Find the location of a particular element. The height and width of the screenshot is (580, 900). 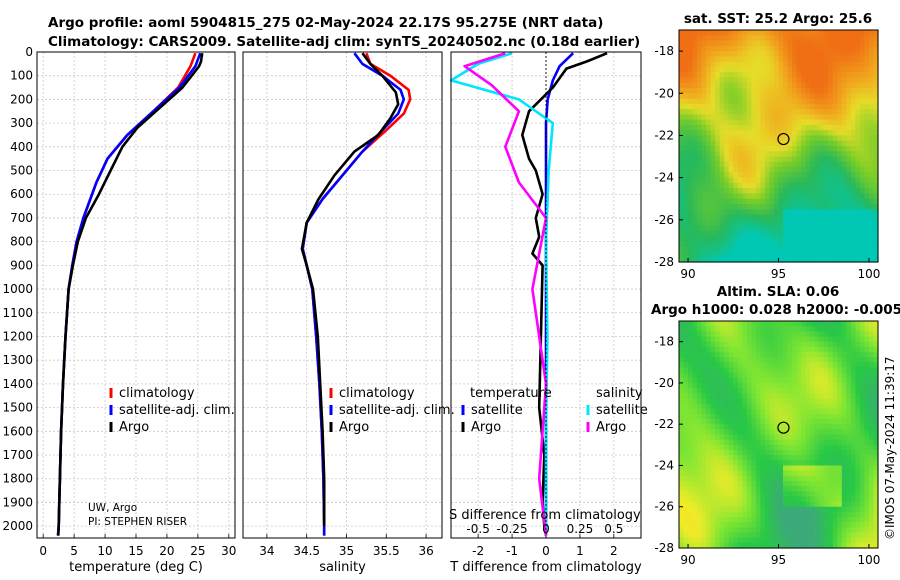

salinity-legend-label: satellite-adj. clim. is located at coordinates (397, 410).